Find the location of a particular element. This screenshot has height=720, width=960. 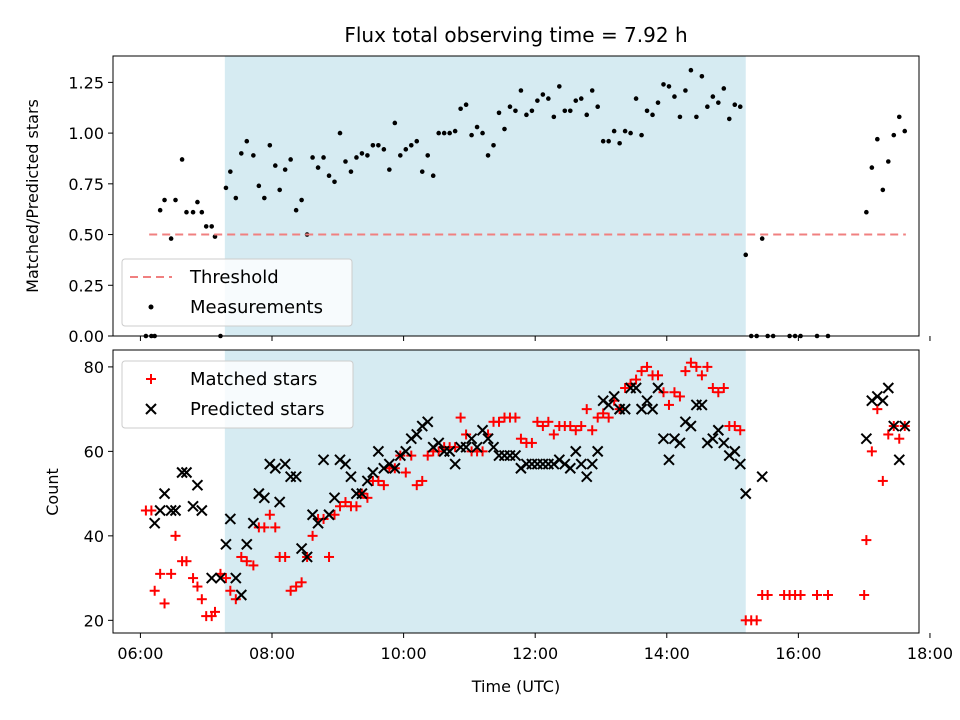

bottom-y-axis-label: Count is located at coordinates (52, 492).